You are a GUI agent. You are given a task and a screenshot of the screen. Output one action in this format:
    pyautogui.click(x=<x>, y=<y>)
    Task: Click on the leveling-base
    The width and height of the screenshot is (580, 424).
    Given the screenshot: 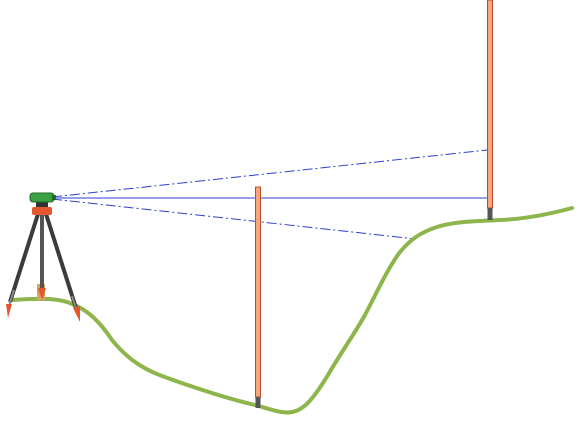 What is the action you would take?
    pyautogui.click(x=42, y=204)
    